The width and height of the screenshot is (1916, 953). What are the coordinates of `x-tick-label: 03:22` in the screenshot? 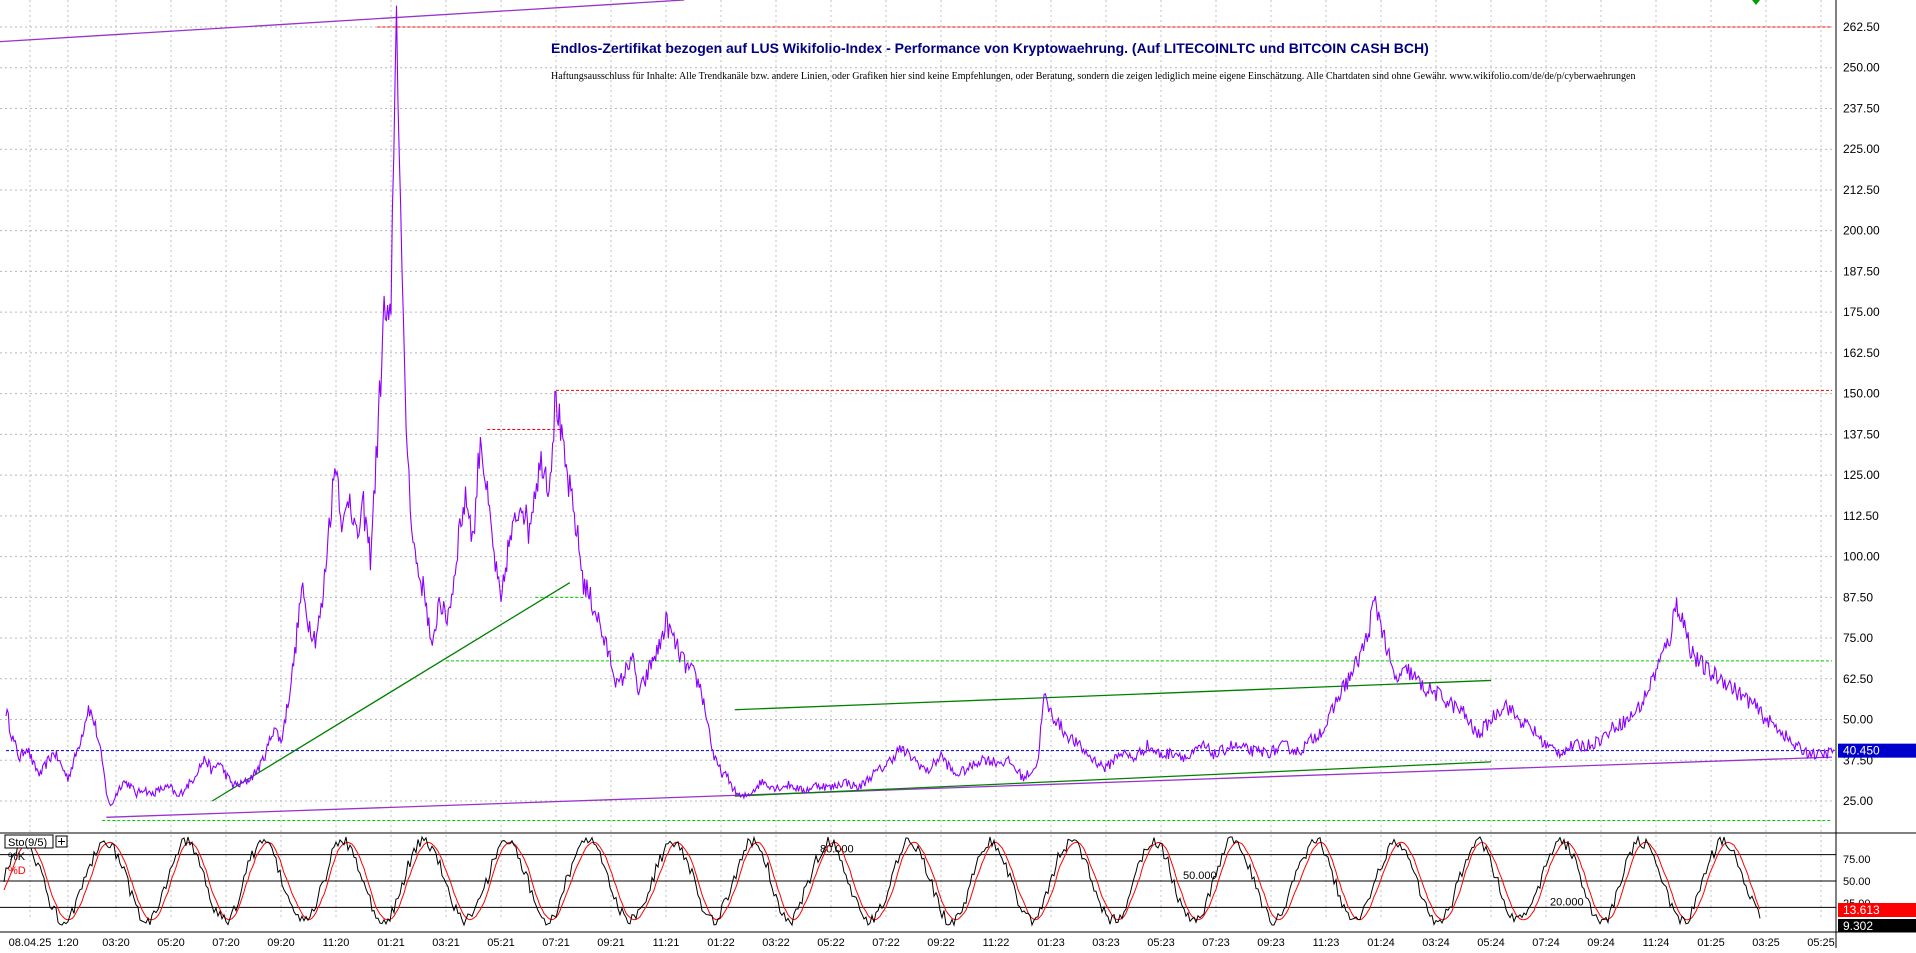 It's located at (776, 942).